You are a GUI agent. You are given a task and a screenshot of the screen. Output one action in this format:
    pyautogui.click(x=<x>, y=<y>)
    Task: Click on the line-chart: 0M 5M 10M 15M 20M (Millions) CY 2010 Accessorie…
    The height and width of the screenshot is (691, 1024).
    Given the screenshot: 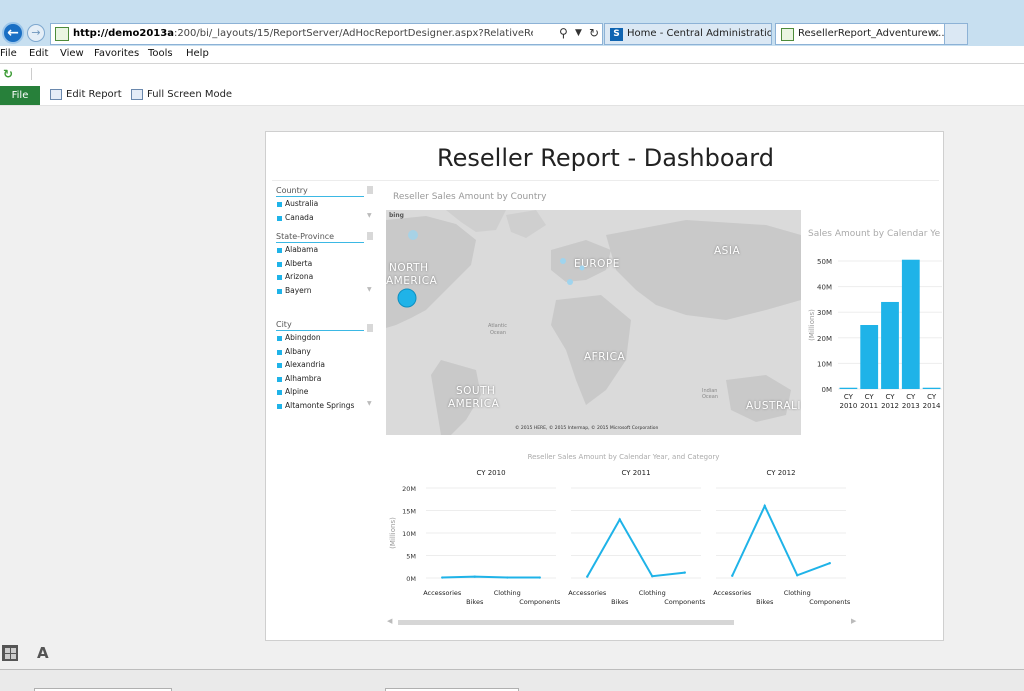 What is the action you would take?
    pyautogui.click(x=626, y=539)
    